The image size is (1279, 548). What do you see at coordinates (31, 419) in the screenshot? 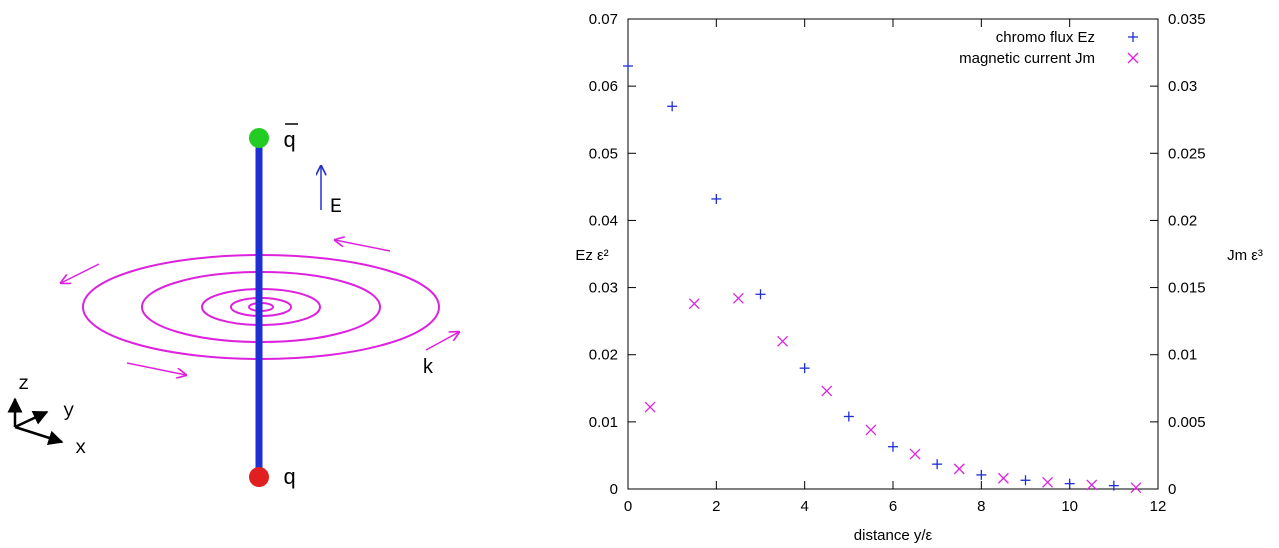
I see `y-axis-arrow` at bounding box center [31, 419].